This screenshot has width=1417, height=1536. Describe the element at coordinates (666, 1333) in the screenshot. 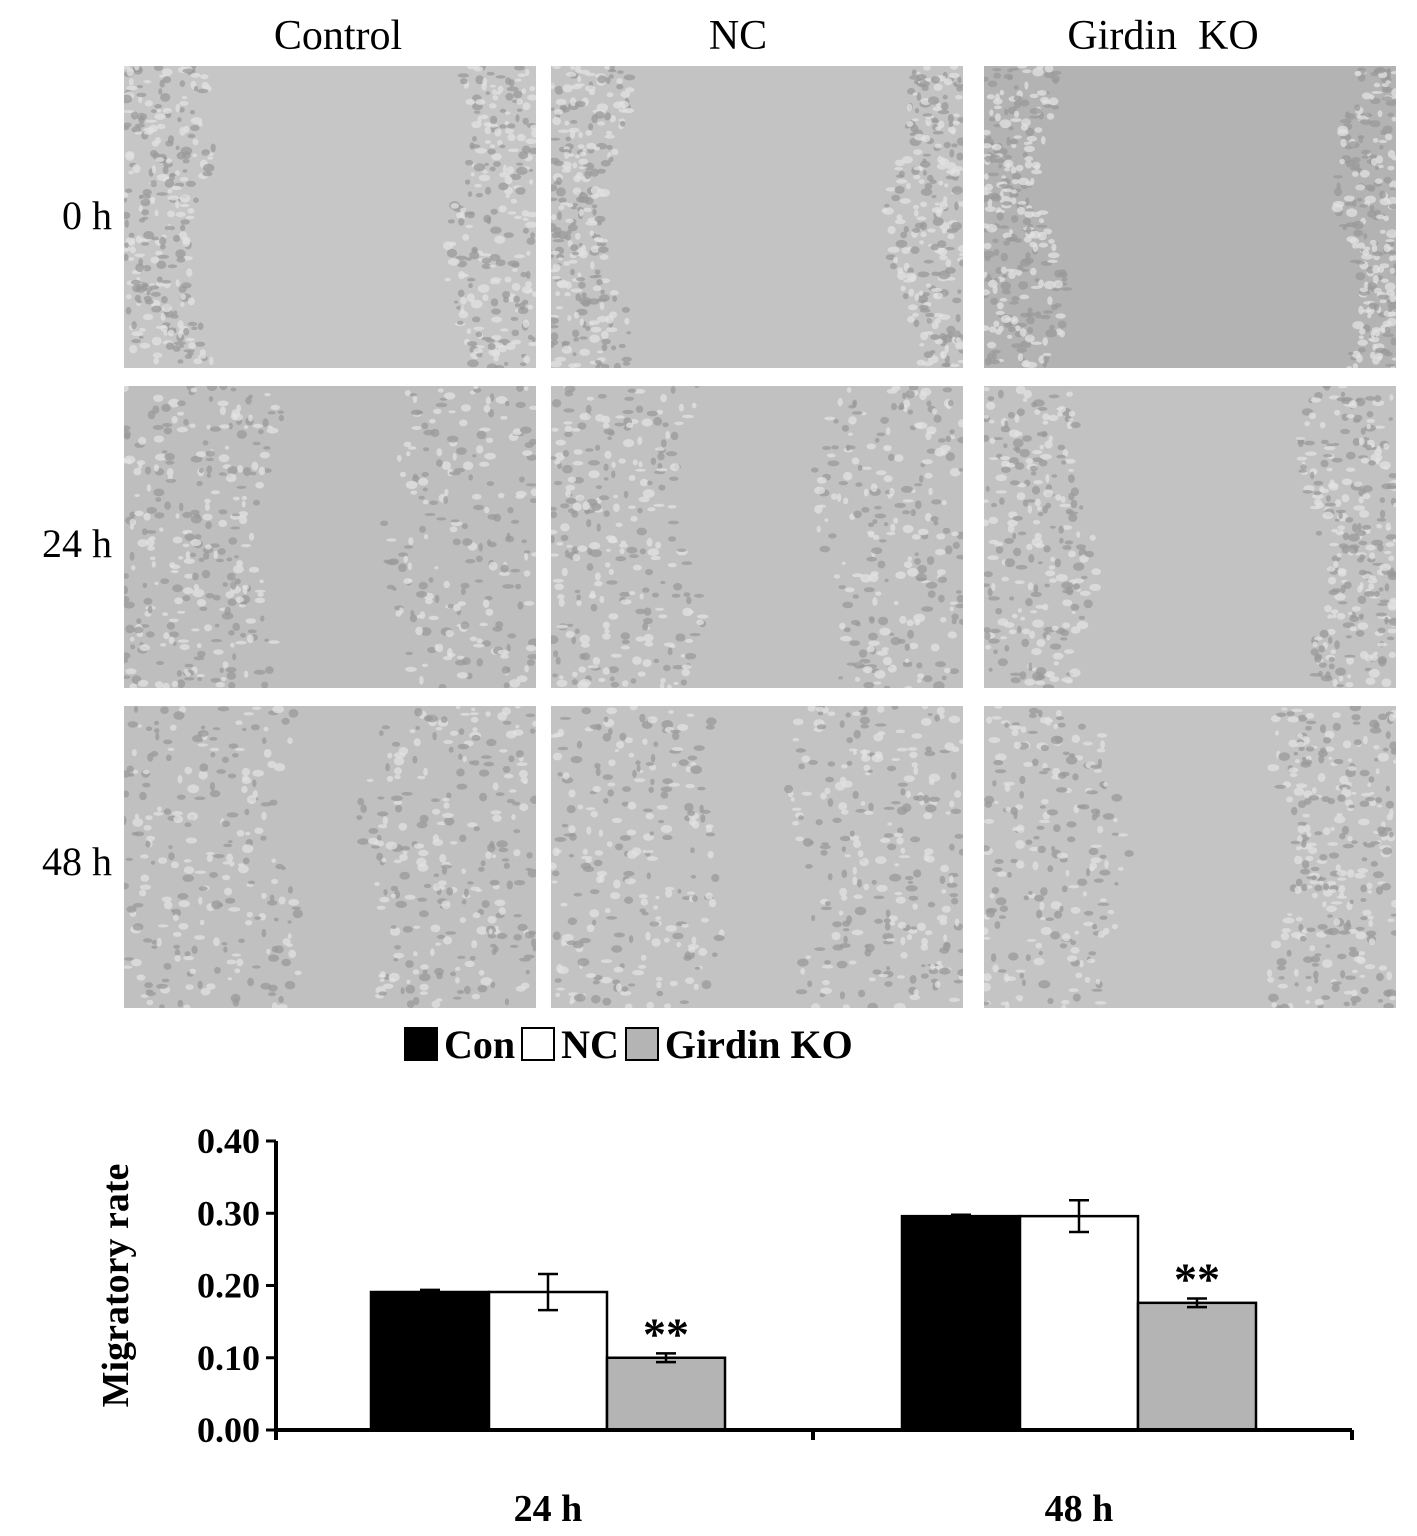

I see `significance-marker-0: **` at that location.